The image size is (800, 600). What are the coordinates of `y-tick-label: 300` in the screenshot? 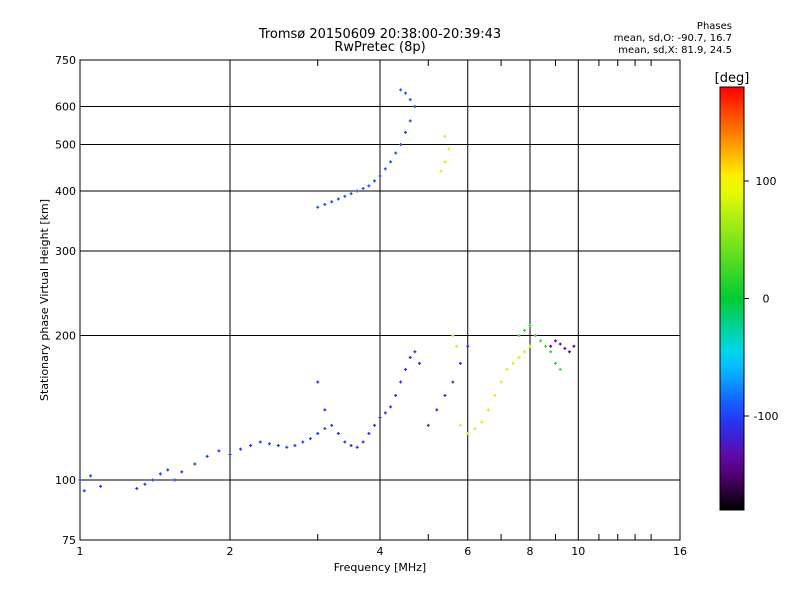 It's located at (65, 251).